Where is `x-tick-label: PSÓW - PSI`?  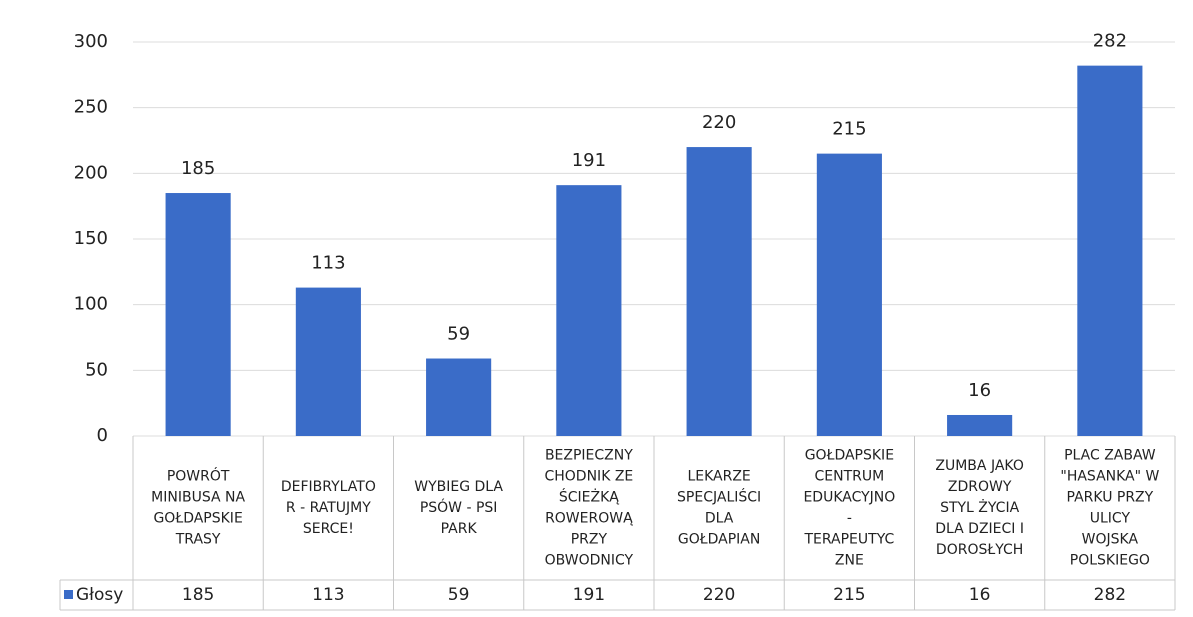 x-tick-label: PSÓW - PSI is located at coordinates (459, 507).